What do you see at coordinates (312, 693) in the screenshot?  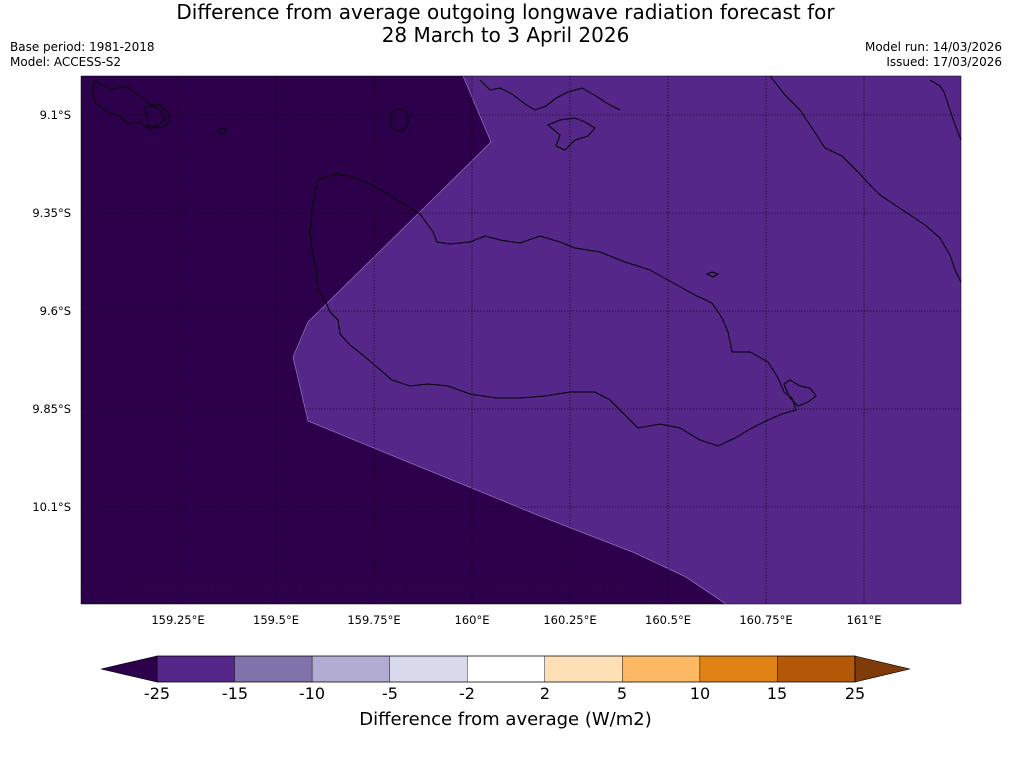 I see `colorbar-tick-label: -10` at bounding box center [312, 693].